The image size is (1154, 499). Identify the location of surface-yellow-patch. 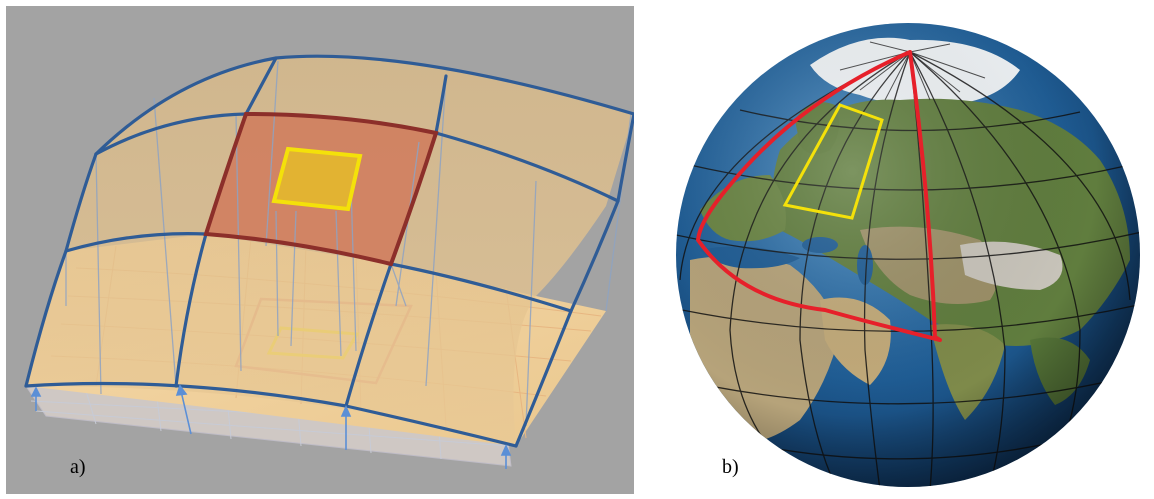
(317, 179).